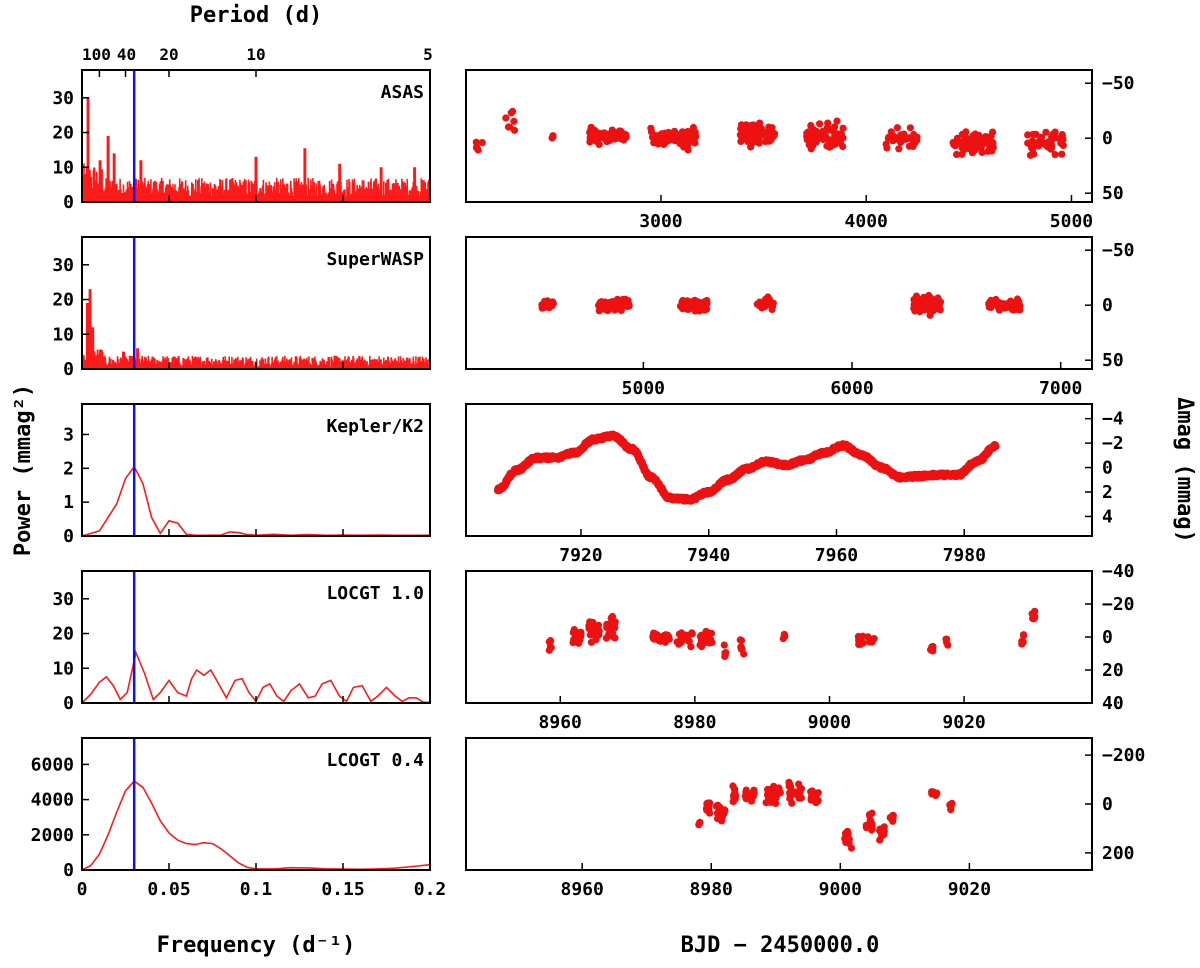 Image resolution: width=1200 pixels, height=968 pixels. What do you see at coordinates (780, 945) in the screenshot?
I see `right-x-axis-label: BJD − 2450000.0` at bounding box center [780, 945].